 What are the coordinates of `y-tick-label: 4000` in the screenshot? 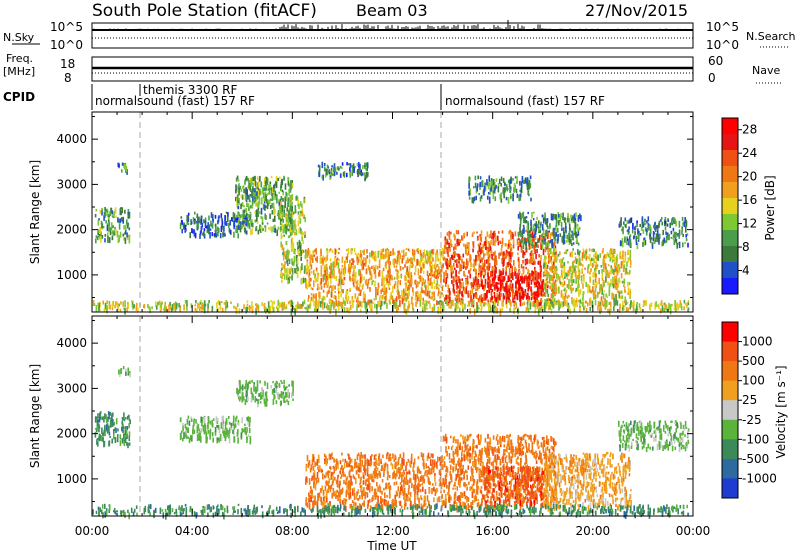 It's located at (71, 139).